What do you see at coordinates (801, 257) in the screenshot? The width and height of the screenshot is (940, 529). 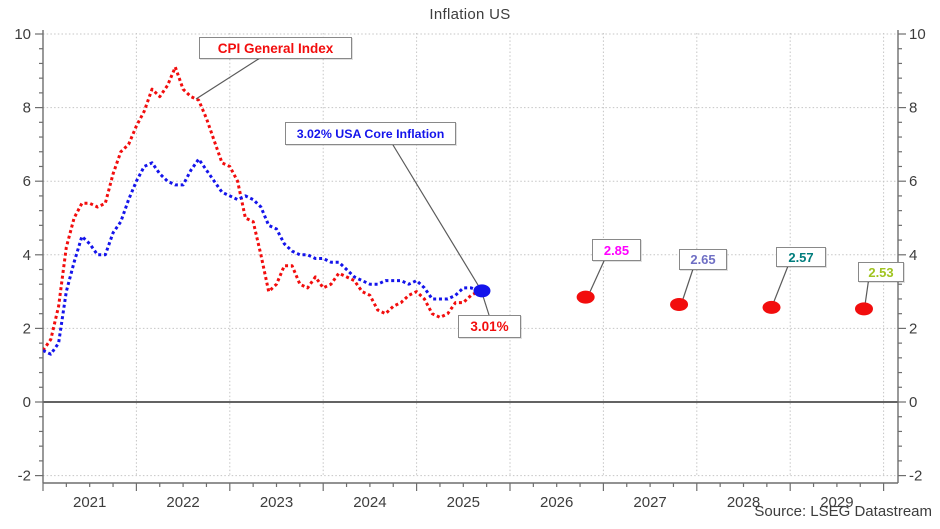 I see `forecast-label-2028: 2.57` at bounding box center [801, 257].